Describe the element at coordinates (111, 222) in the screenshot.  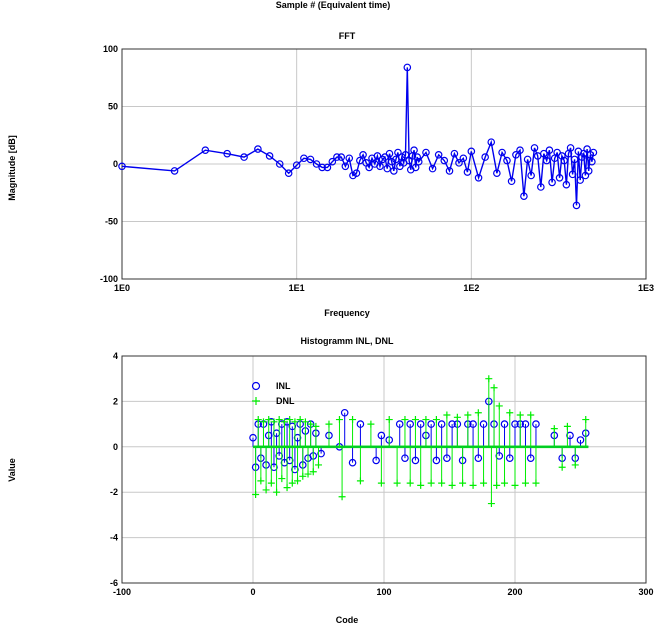
I see `fft-y-tick-label: -50` at that location.